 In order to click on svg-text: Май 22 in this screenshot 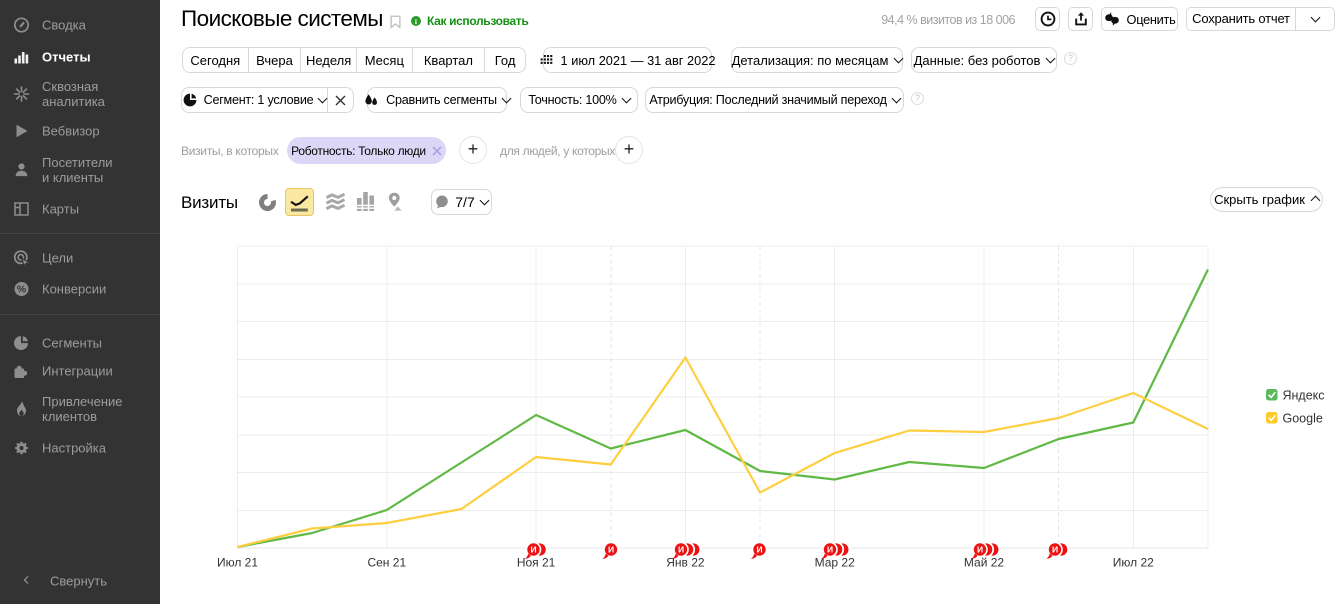, I will do `click(984, 563)`.